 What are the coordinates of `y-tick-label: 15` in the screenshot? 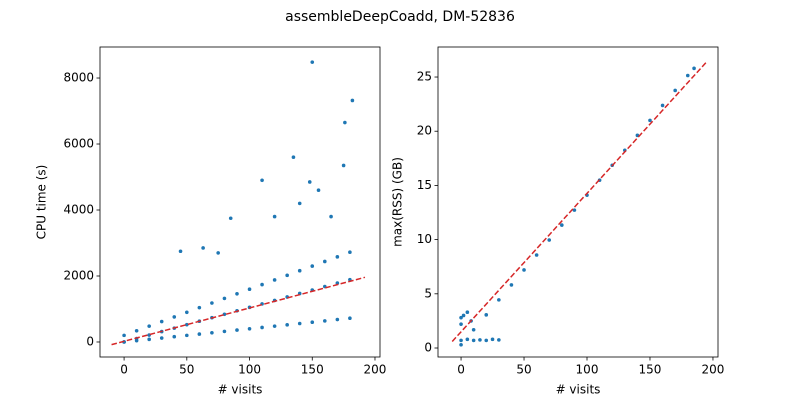 It's located at (424, 185).